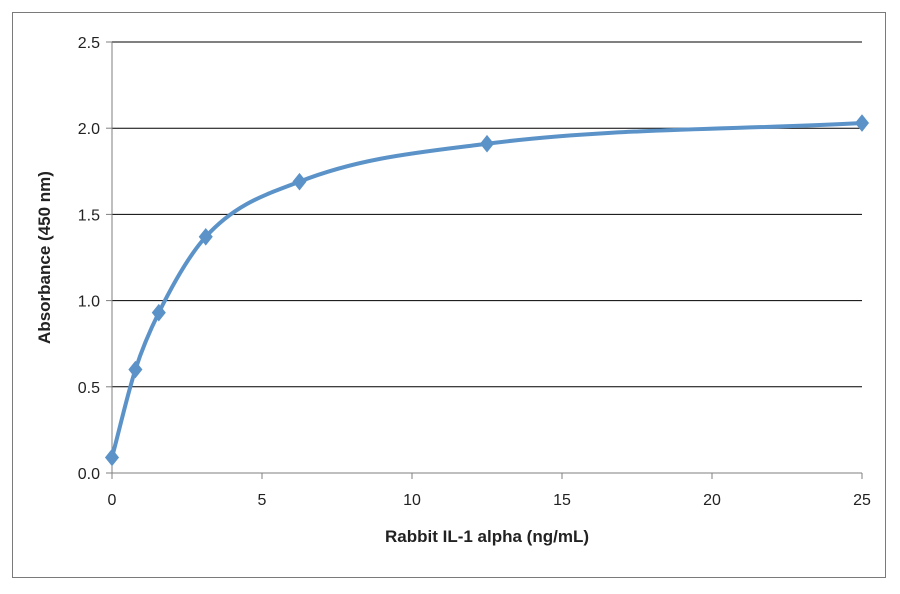  What do you see at coordinates (89, 388) in the screenshot?
I see `y-tick-label: 0.5` at bounding box center [89, 388].